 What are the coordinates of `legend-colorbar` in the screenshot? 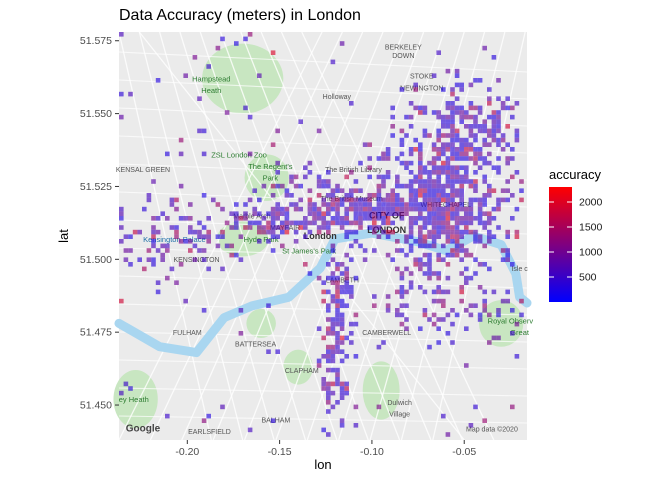 It's located at (560, 244).